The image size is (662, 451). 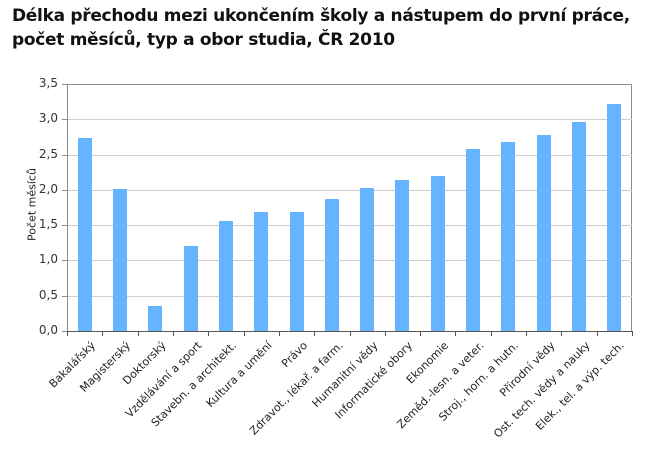 I want to click on y-tick-label: 3,5, so click(x=48, y=83).